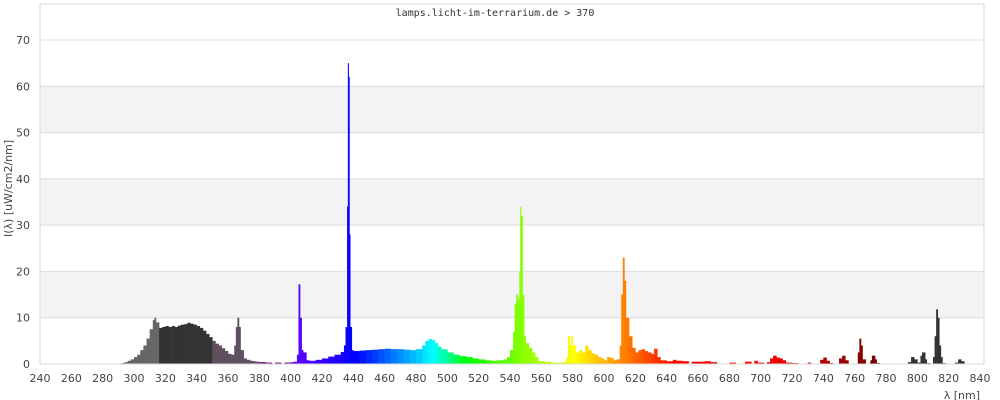 Image resolution: width=1000 pixels, height=400 pixels. I want to click on x-tick-label: 780, so click(886, 378).